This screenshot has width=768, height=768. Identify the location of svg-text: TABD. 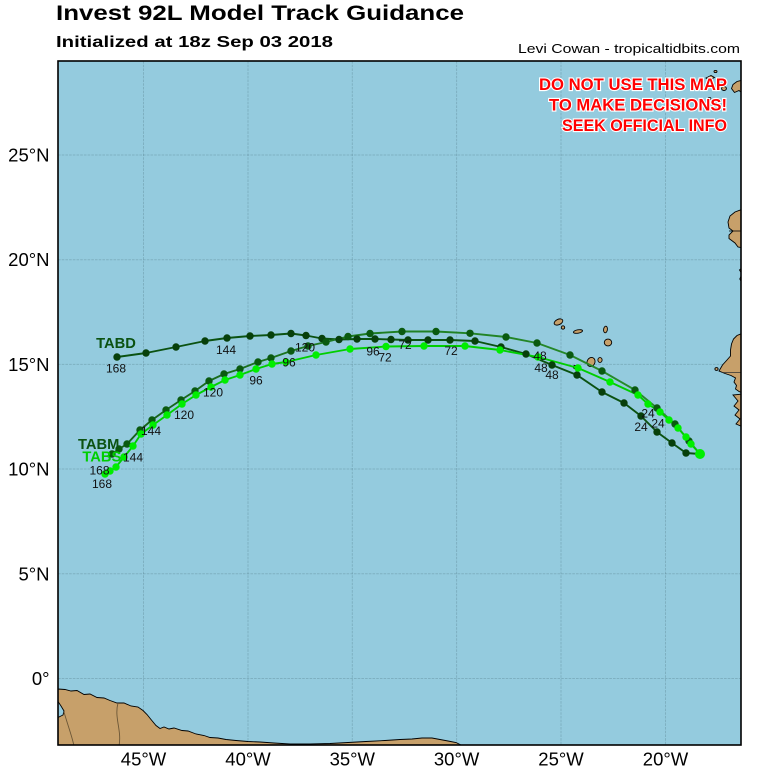
(116, 344).